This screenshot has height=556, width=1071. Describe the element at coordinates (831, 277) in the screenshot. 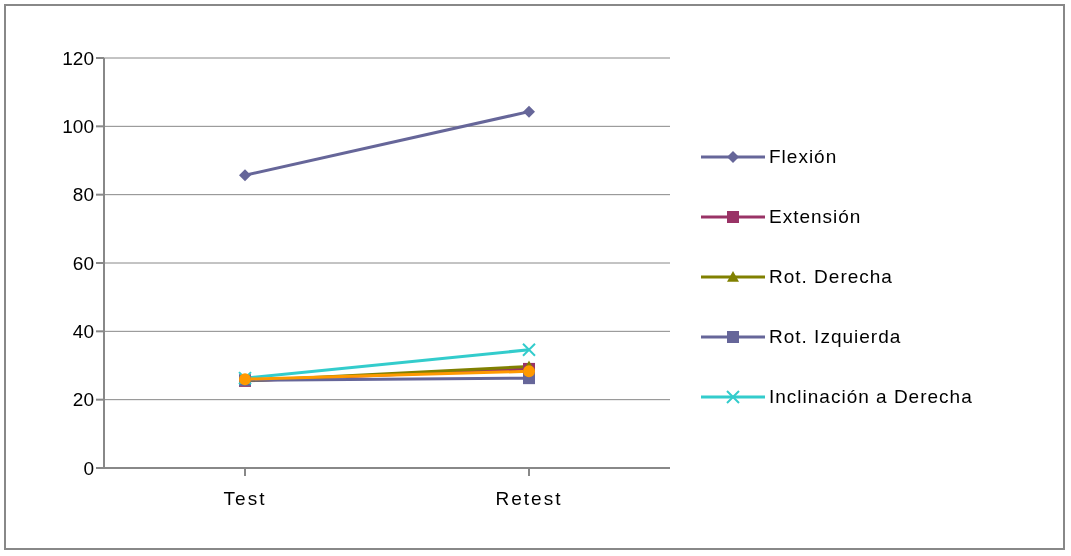

I see `legend-label: Rot. Derecha` at that location.